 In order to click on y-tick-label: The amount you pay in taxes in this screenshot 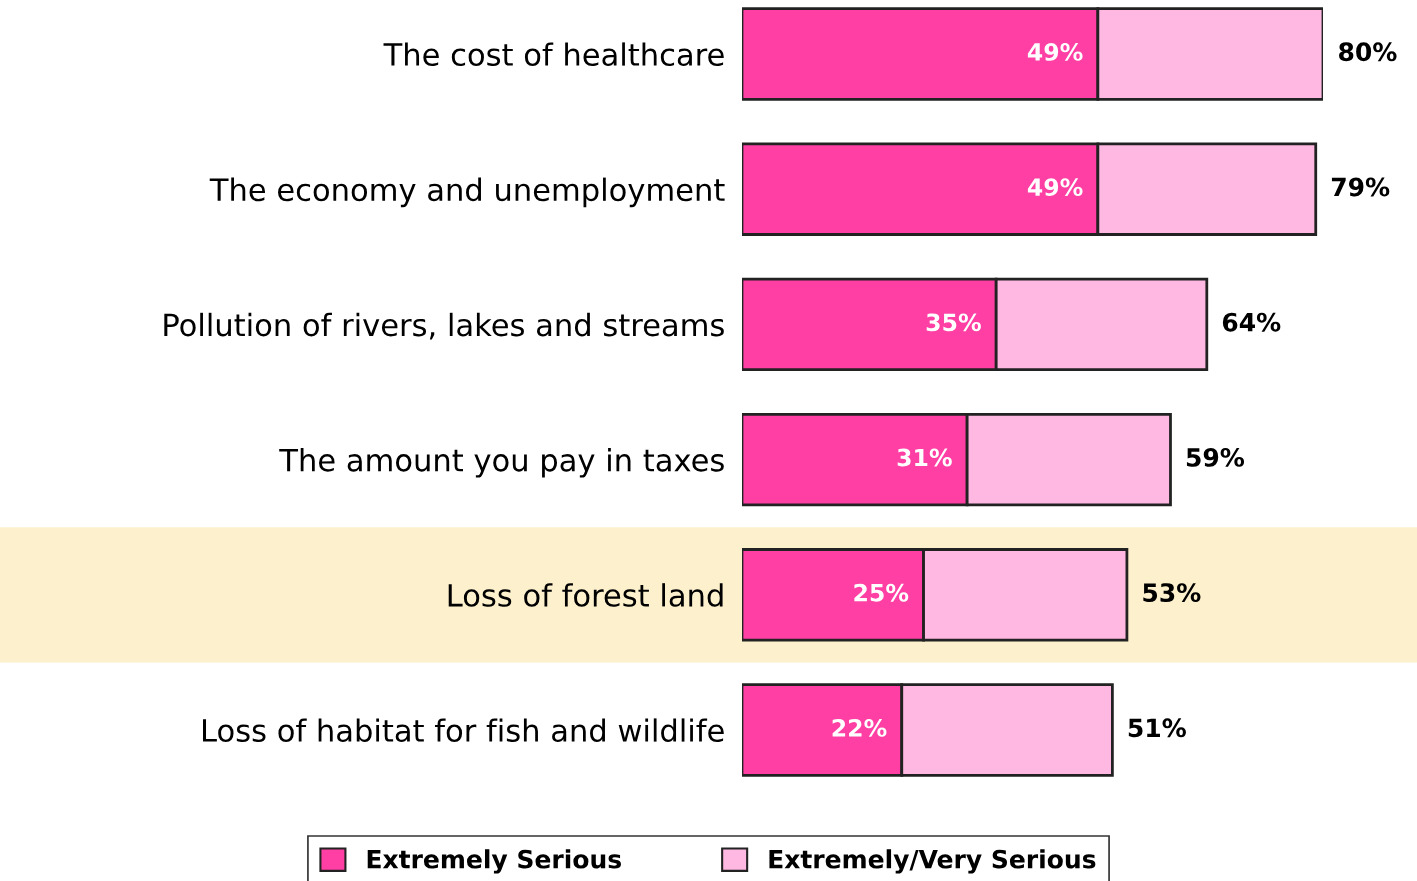, I will do `click(501, 462)`.